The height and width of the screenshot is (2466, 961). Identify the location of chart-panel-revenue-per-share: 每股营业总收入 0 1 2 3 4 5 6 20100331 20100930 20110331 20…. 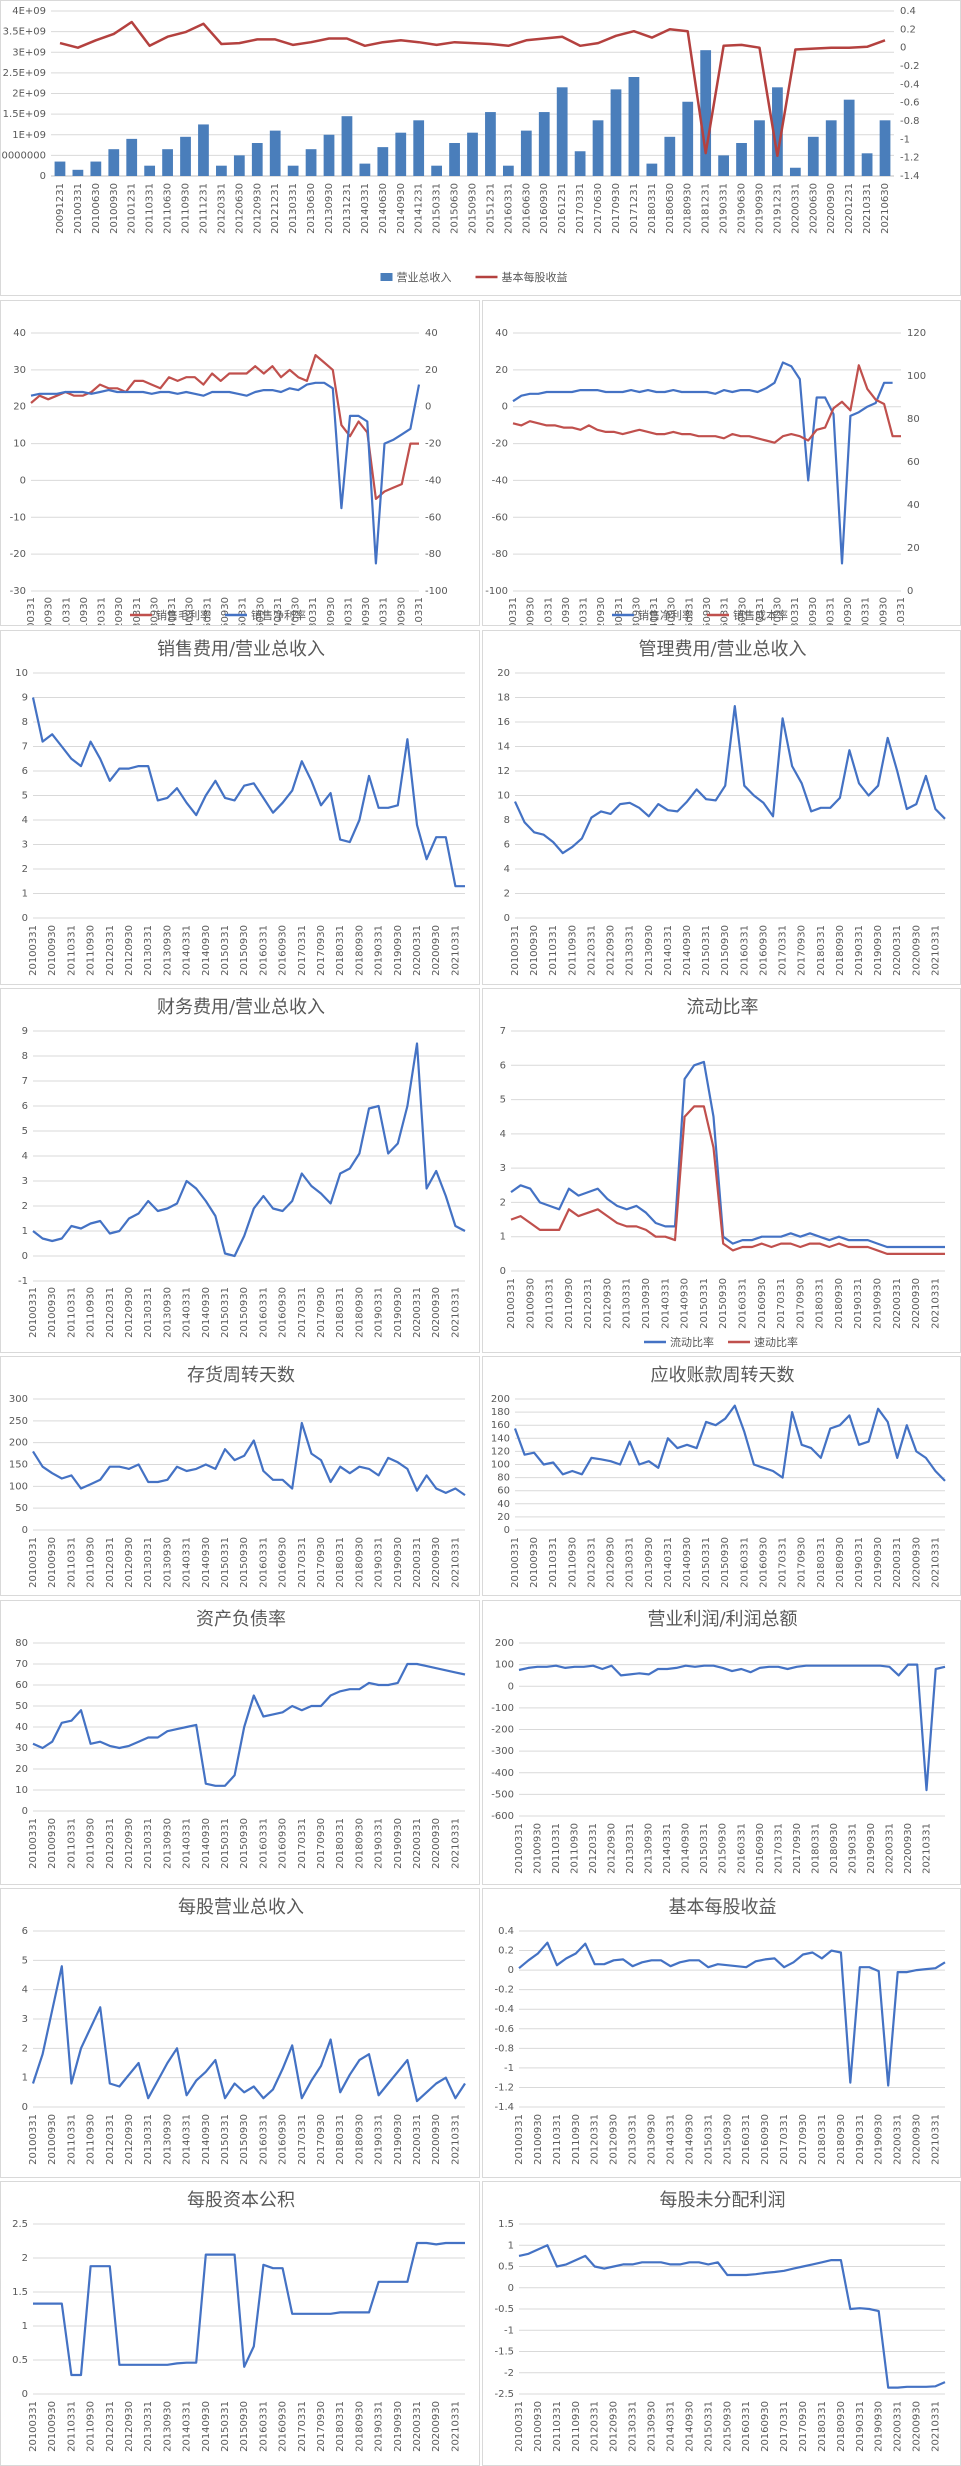
(240, 2033).